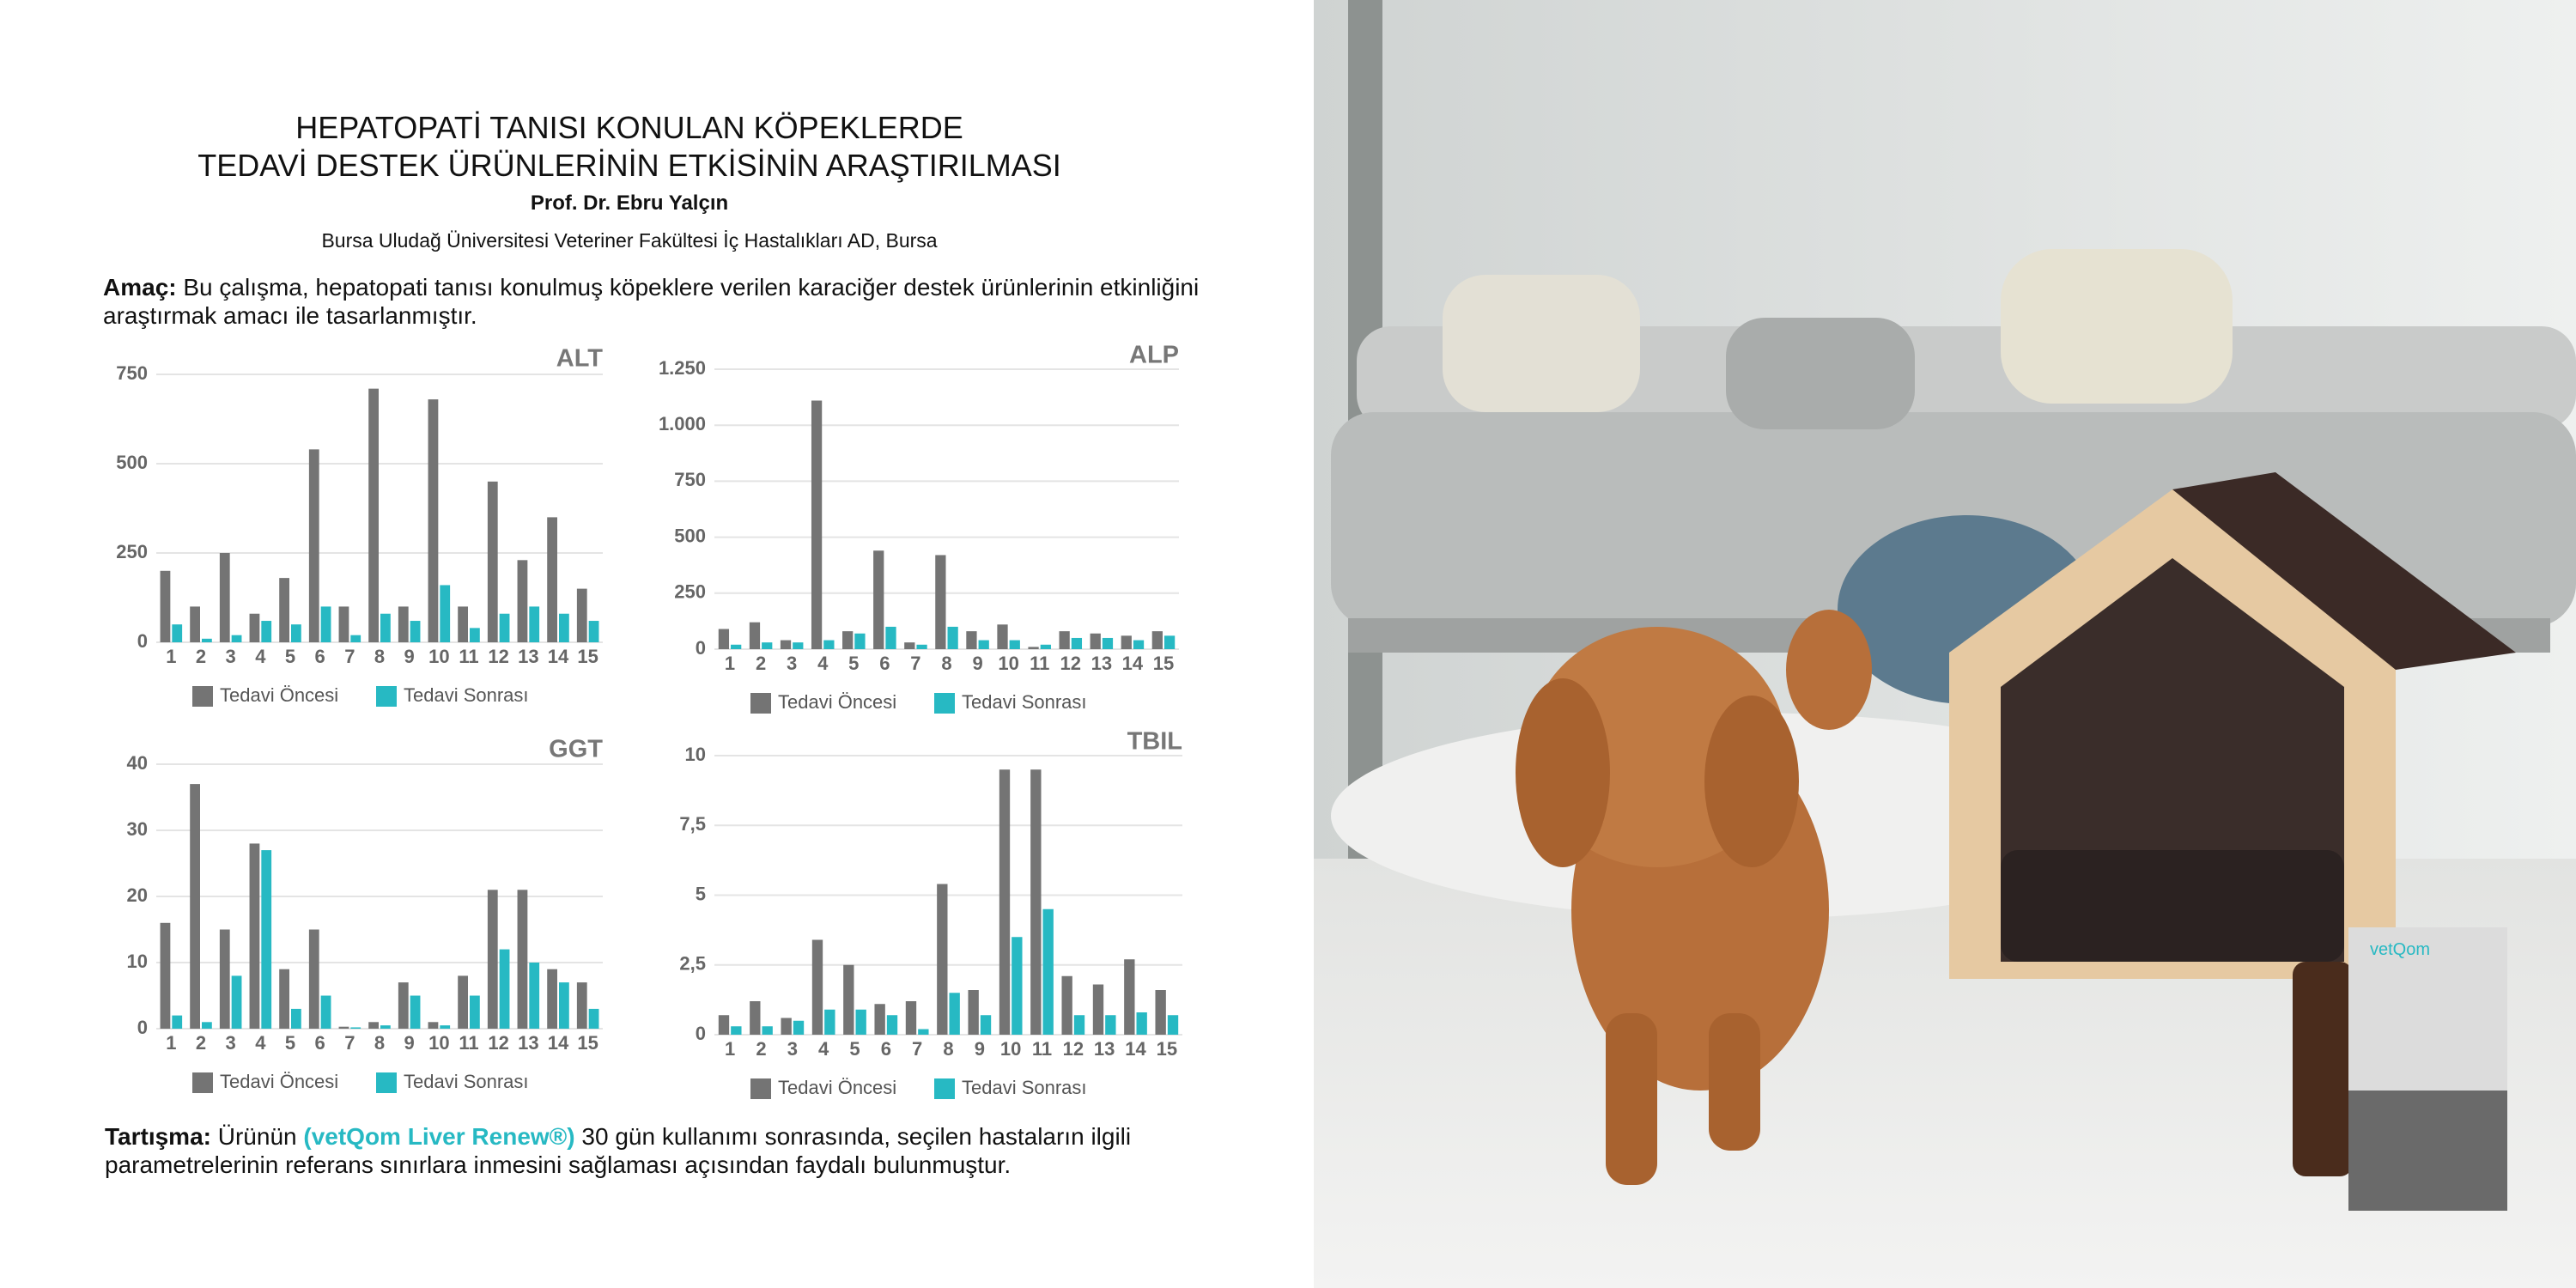 The width and height of the screenshot is (2576, 1288). Describe the element at coordinates (140, 287) in the screenshot. I see `aim-label: Amaç:` at that location.